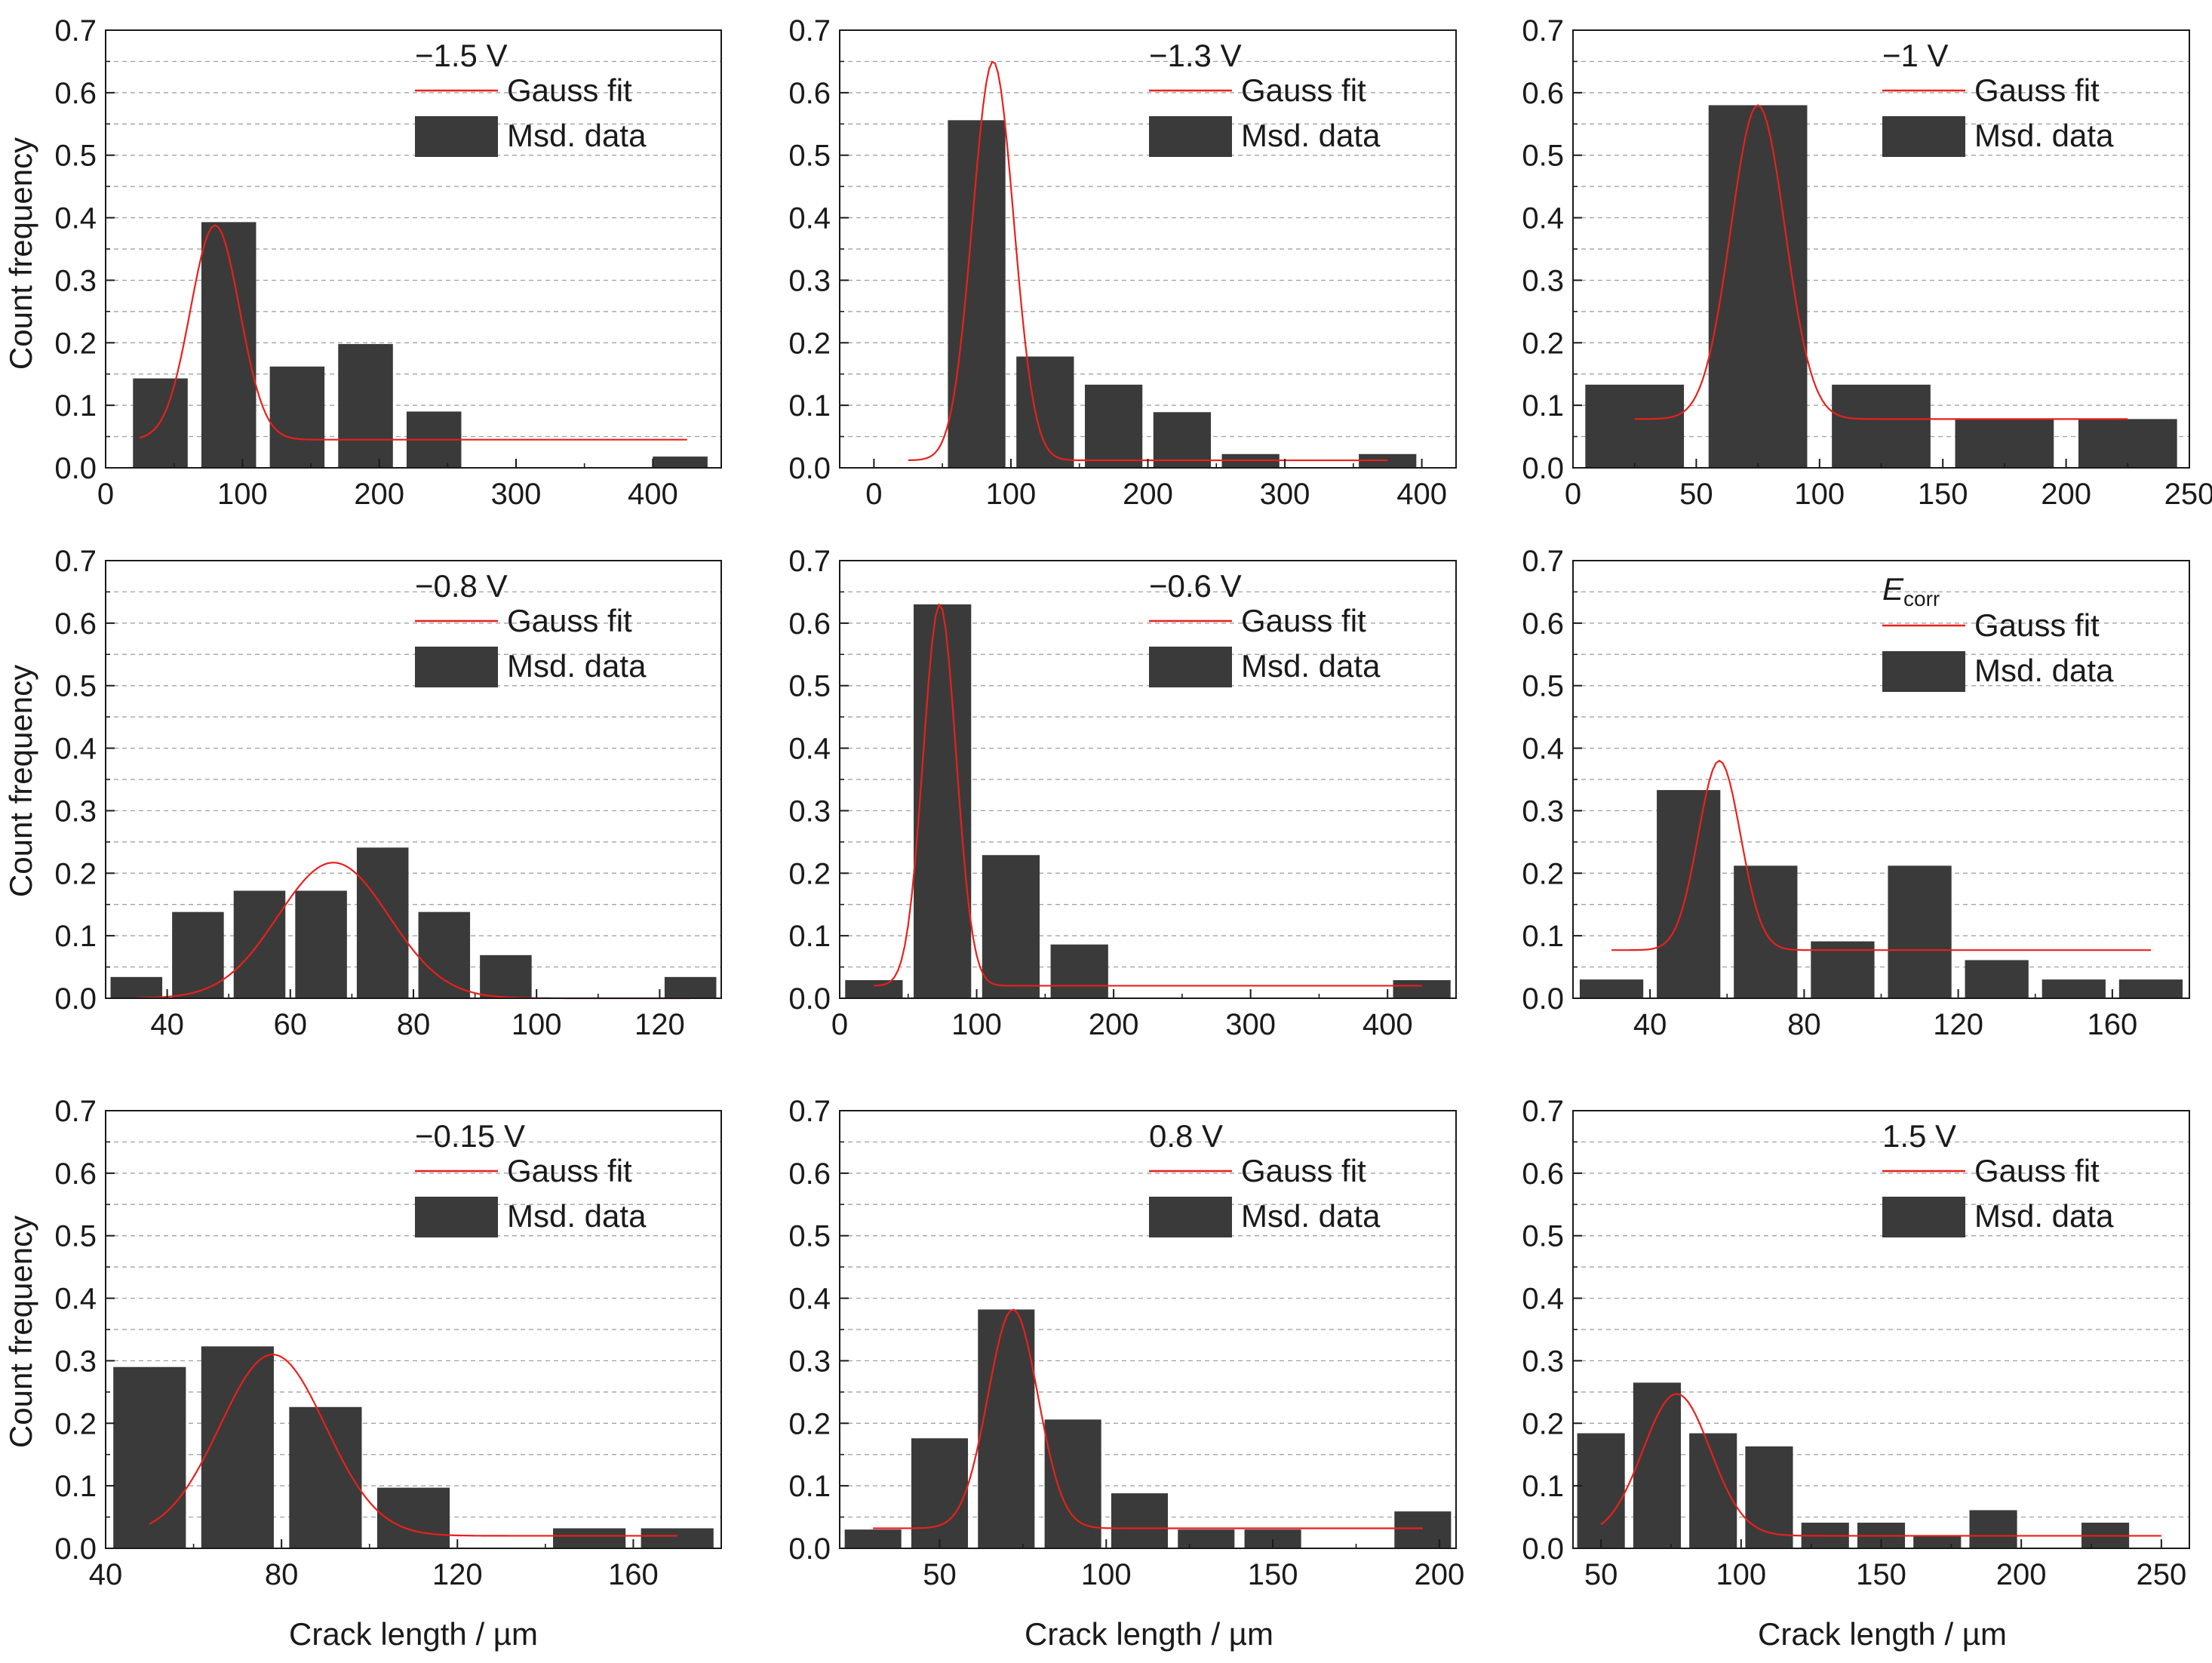 This screenshot has height=1663, width=2212. What do you see at coordinates (633, 1574) in the screenshot?
I see `x-tick-label: 160` at bounding box center [633, 1574].